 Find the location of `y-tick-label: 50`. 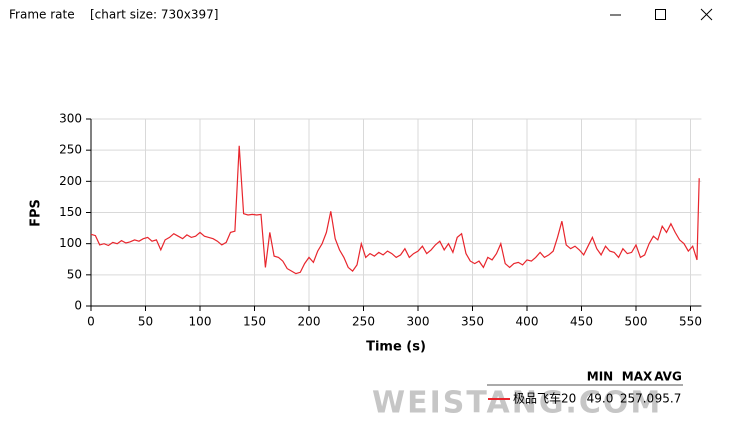

y-tick-label: 50 is located at coordinates (74, 274).